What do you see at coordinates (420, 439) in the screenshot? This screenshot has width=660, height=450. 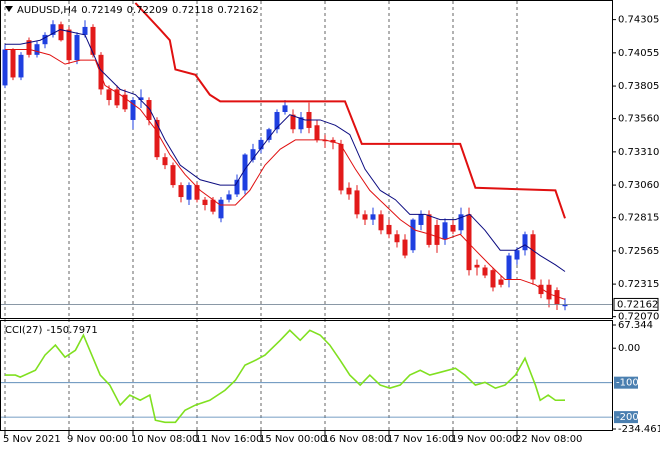 I see `x-tick-label: 17 Nov 16:00` at bounding box center [420, 439].